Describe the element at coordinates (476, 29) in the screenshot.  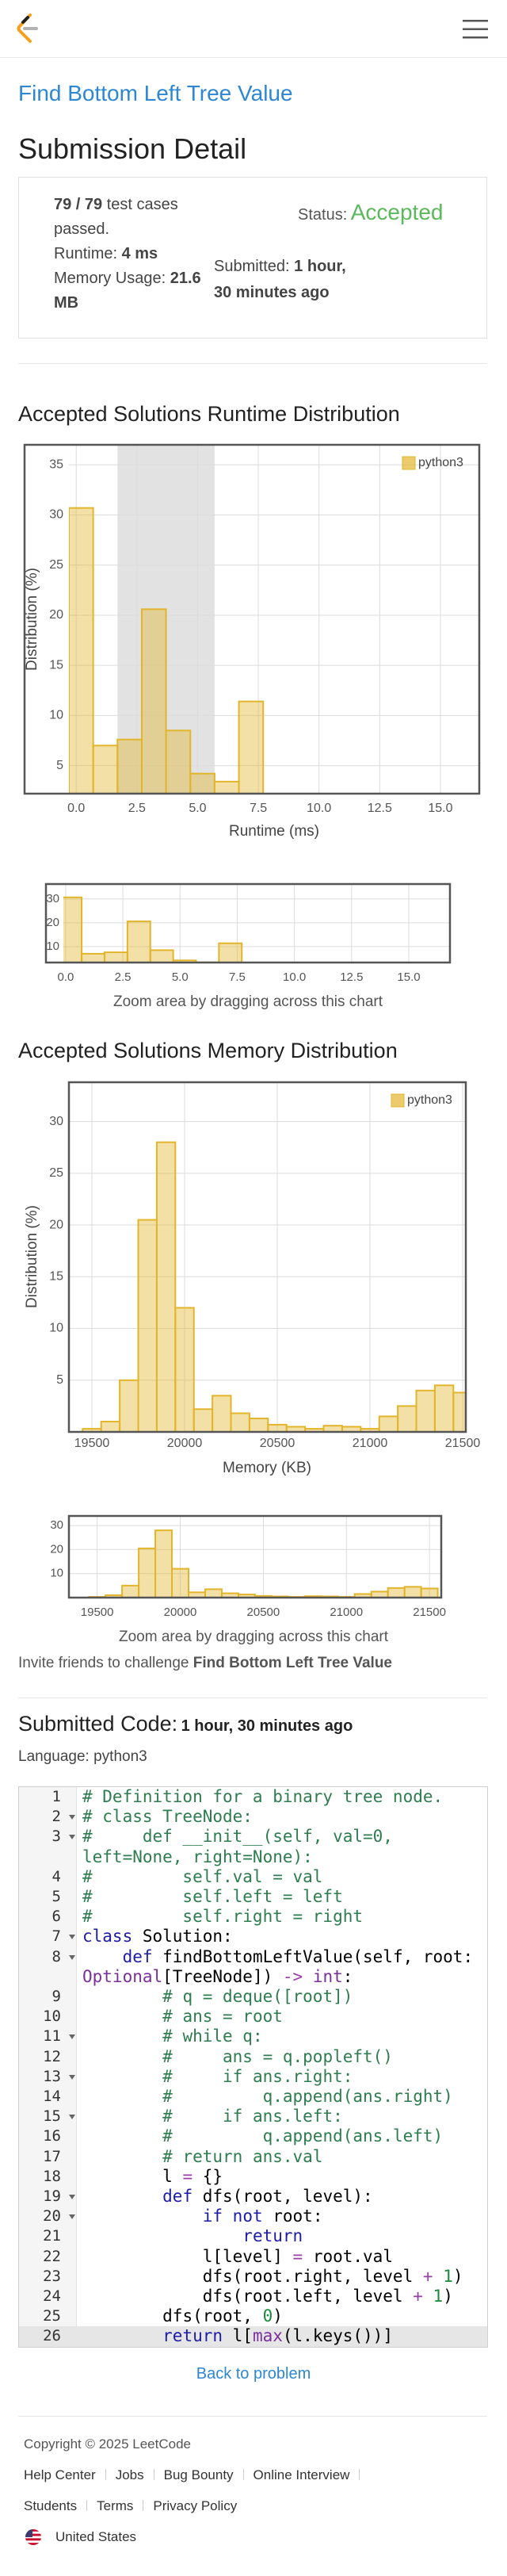
I see `menu-button` at that location.